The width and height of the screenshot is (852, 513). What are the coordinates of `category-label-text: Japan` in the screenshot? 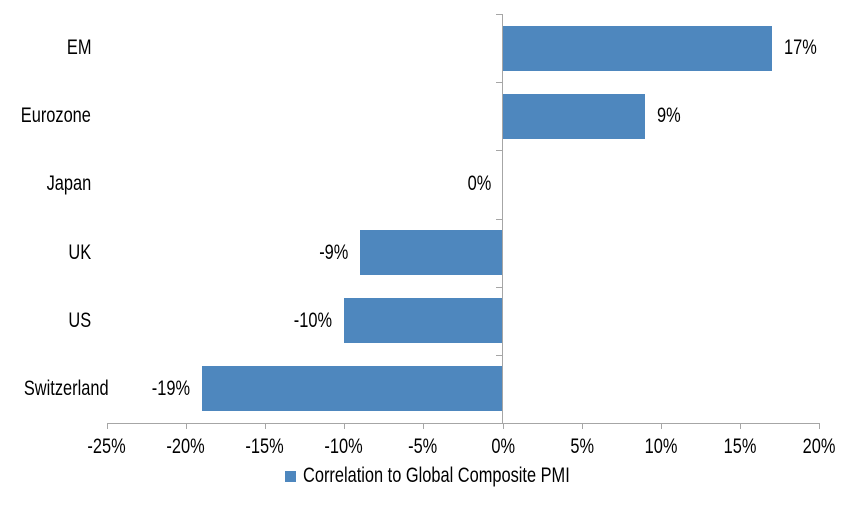 It's located at (68, 183).